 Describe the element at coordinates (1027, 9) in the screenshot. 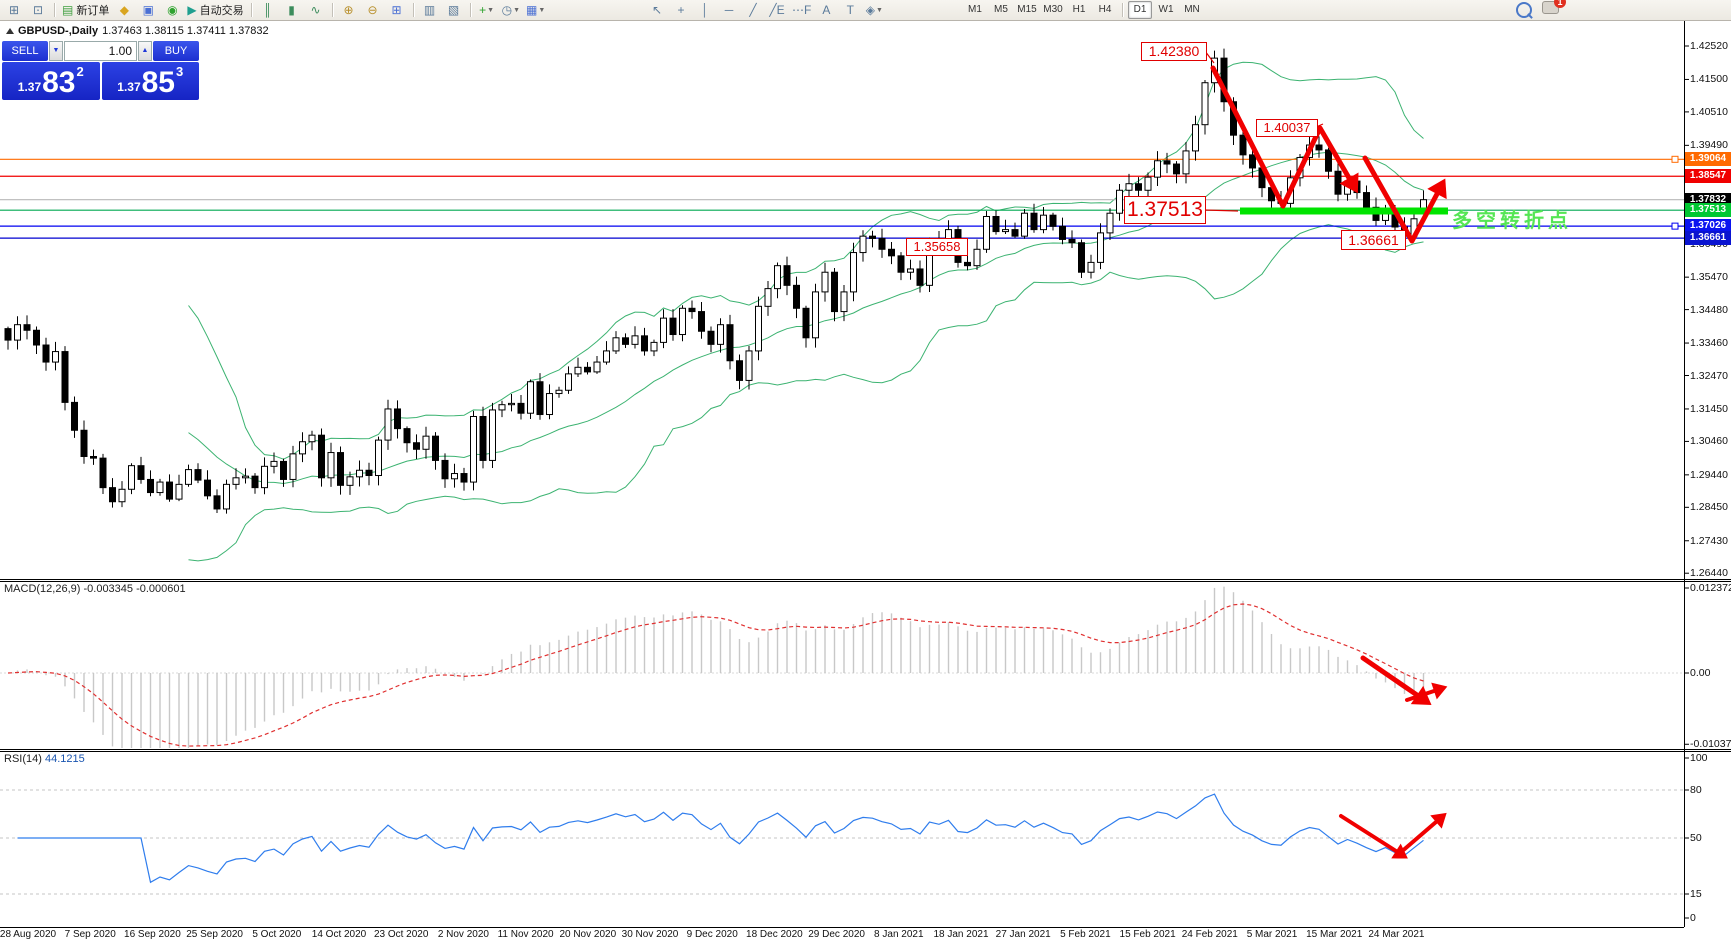

I see `timeframe-m15: M15` at that location.